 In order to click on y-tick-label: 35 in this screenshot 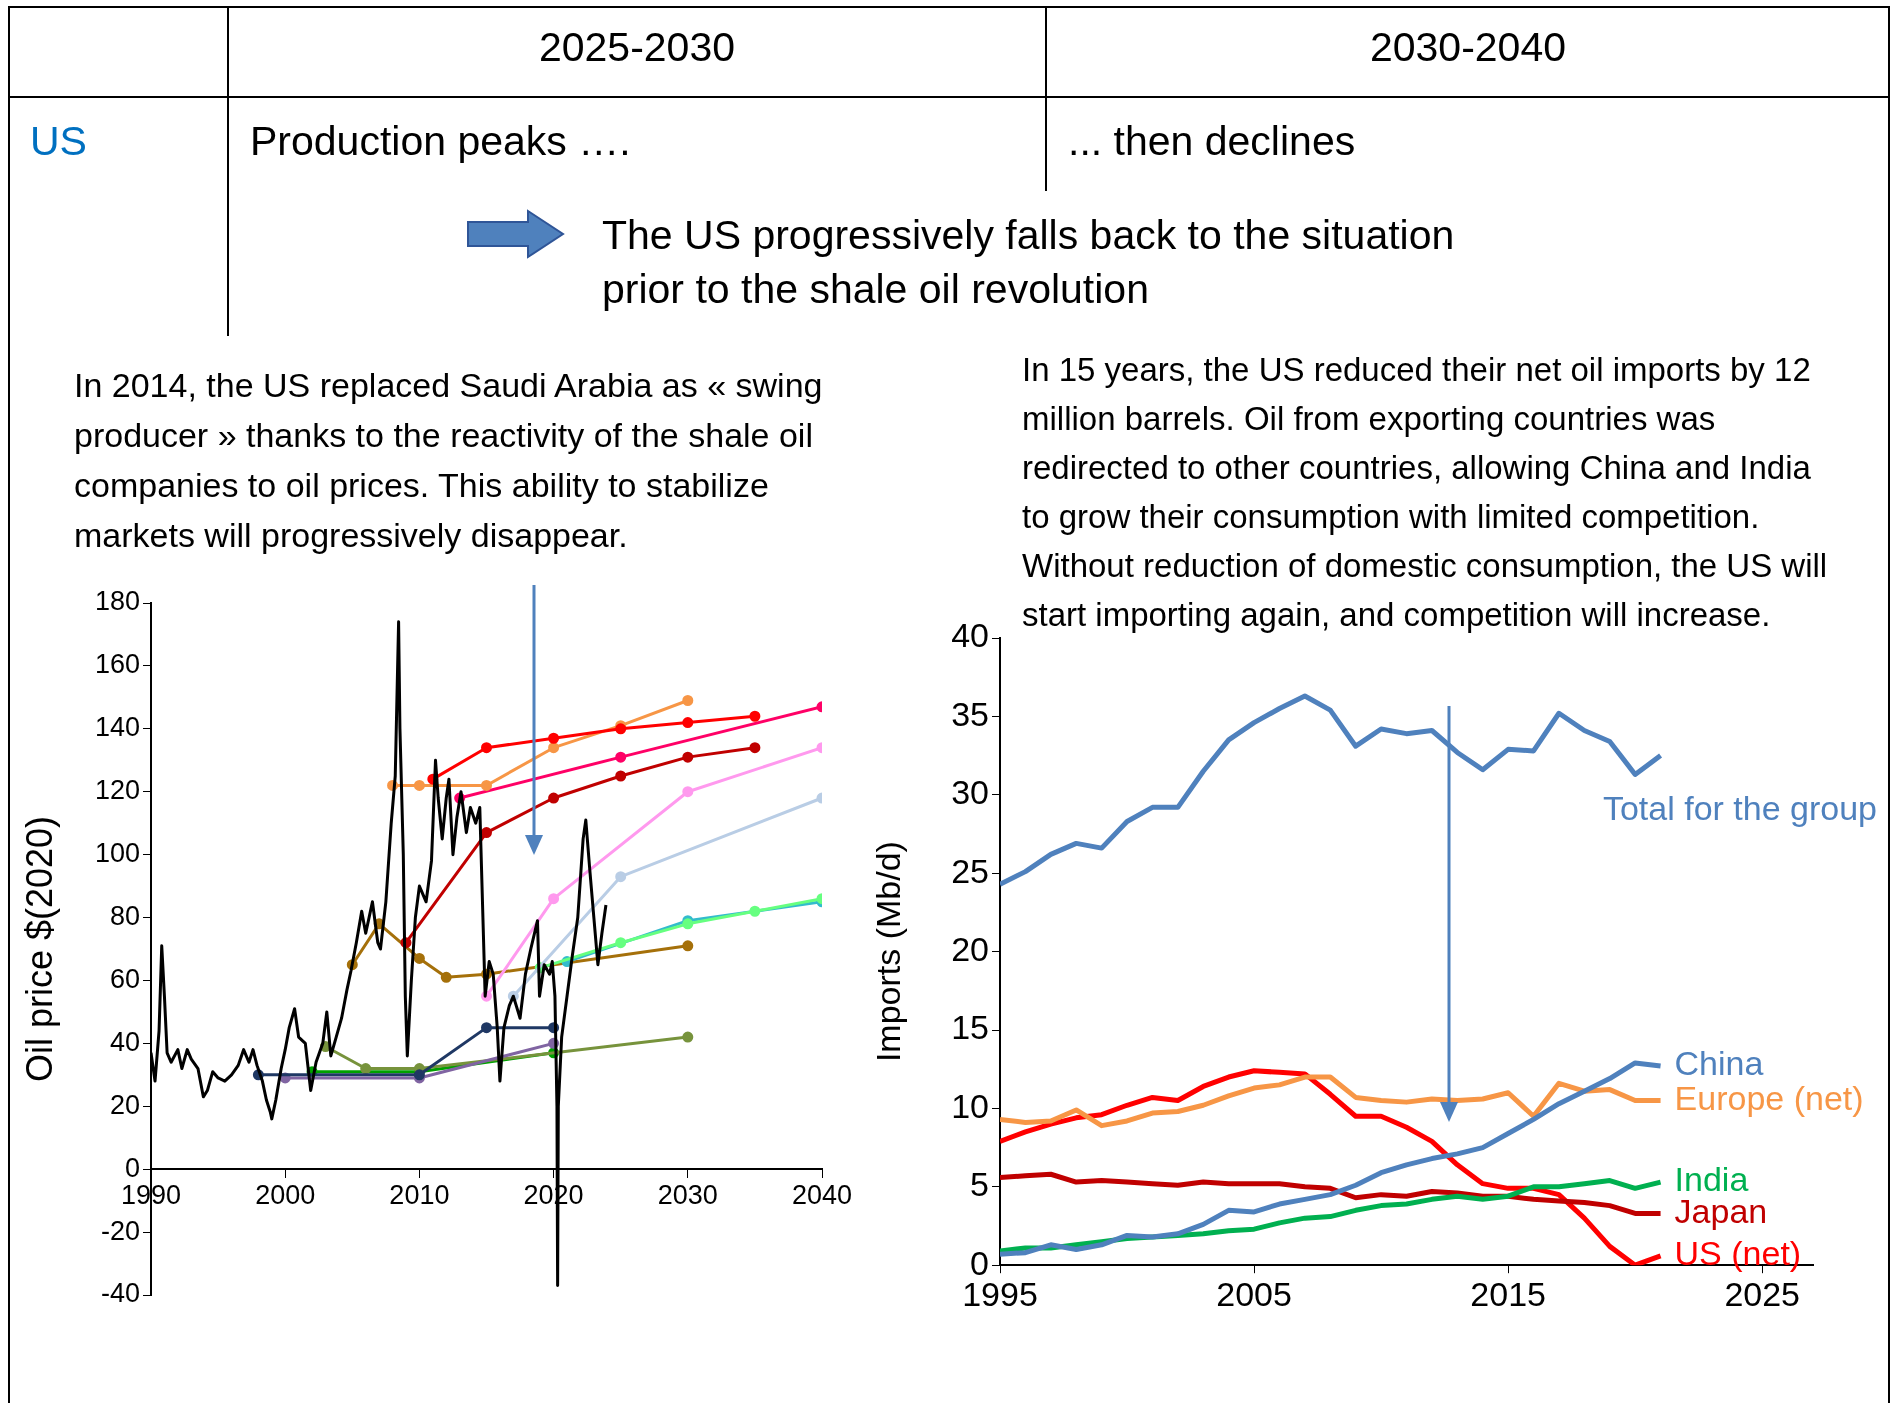, I will do `click(970, 713)`.